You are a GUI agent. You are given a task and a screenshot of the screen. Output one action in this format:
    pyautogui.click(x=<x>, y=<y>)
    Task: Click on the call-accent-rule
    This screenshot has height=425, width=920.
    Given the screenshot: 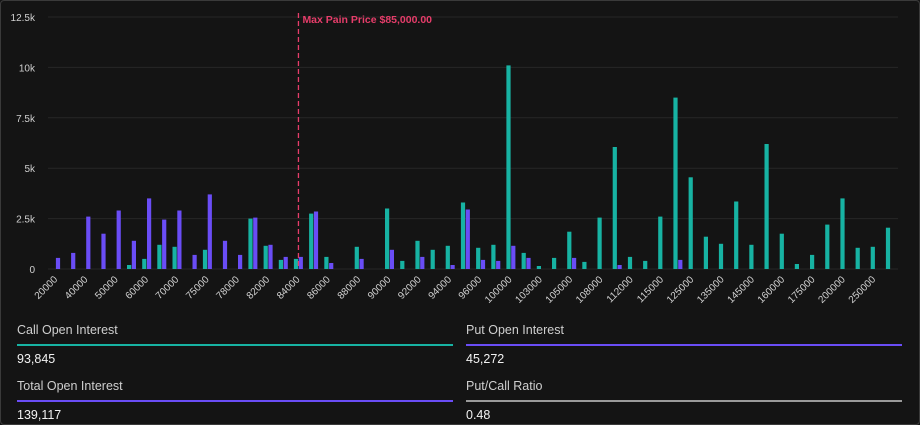 What is the action you would take?
    pyautogui.click(x=235, y=345)
    